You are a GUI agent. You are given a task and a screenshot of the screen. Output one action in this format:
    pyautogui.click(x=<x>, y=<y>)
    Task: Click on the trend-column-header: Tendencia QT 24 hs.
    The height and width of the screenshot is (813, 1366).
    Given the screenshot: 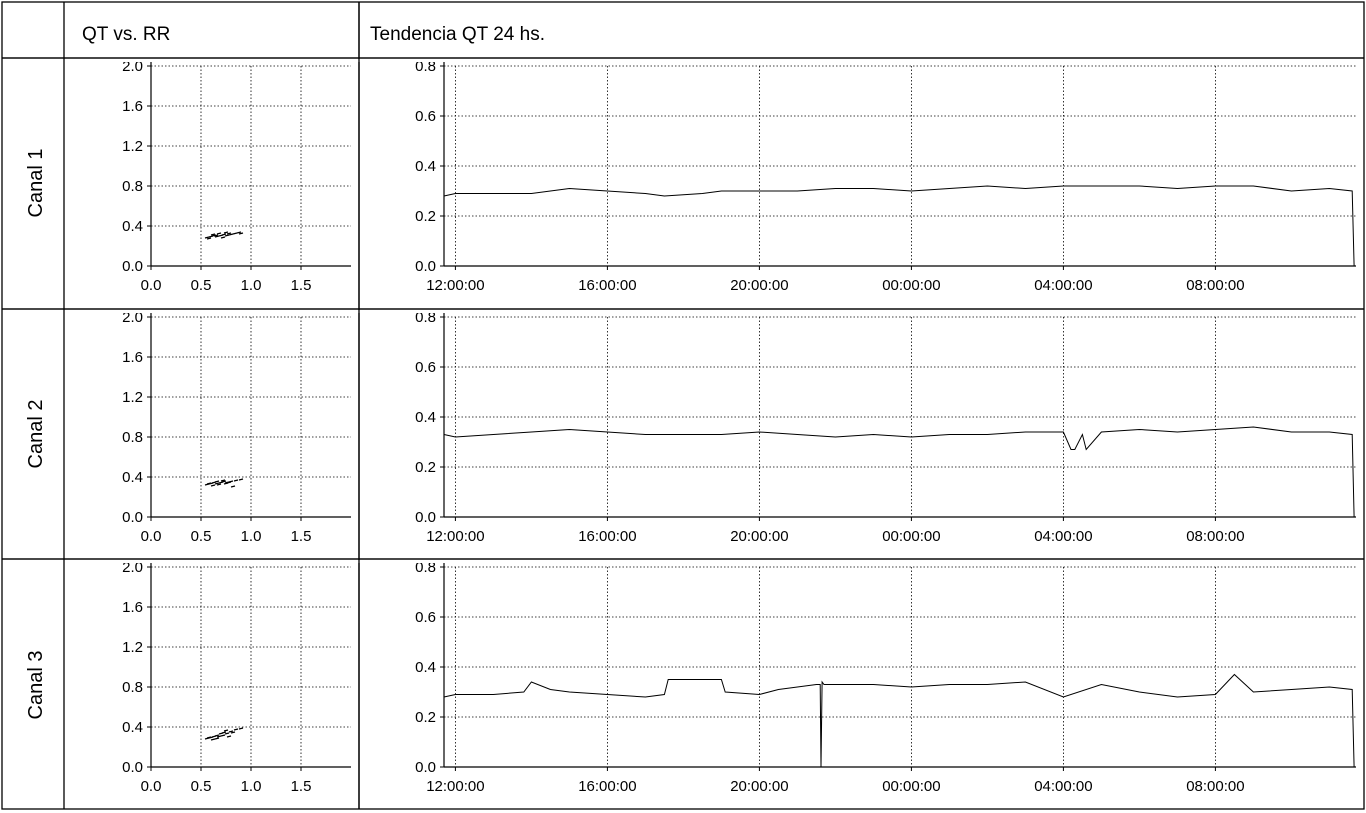 What is the action you would take?
    pyautogui.click(x=457, y=34)
    